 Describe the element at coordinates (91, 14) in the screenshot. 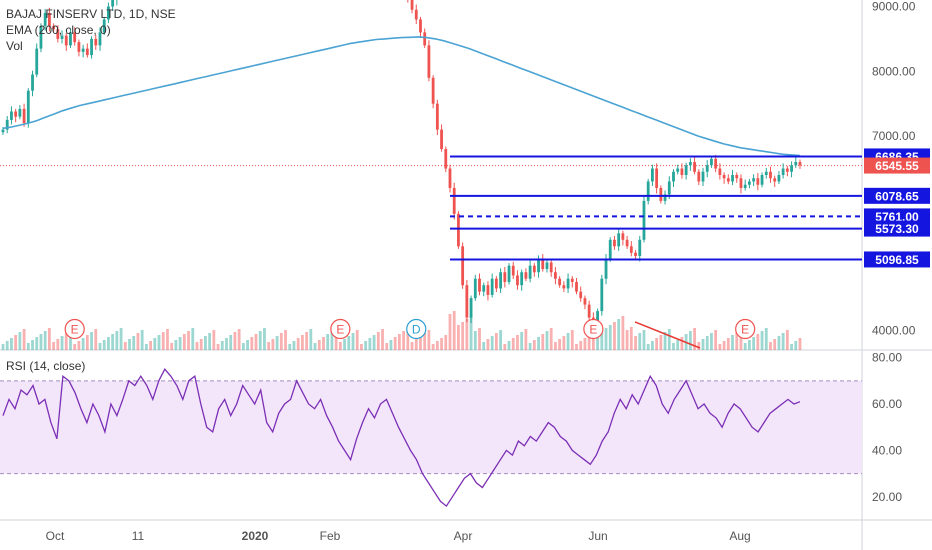

I see `symbol-title: BAJAJ FINSERV LTD, 1D, NSE` at that location.